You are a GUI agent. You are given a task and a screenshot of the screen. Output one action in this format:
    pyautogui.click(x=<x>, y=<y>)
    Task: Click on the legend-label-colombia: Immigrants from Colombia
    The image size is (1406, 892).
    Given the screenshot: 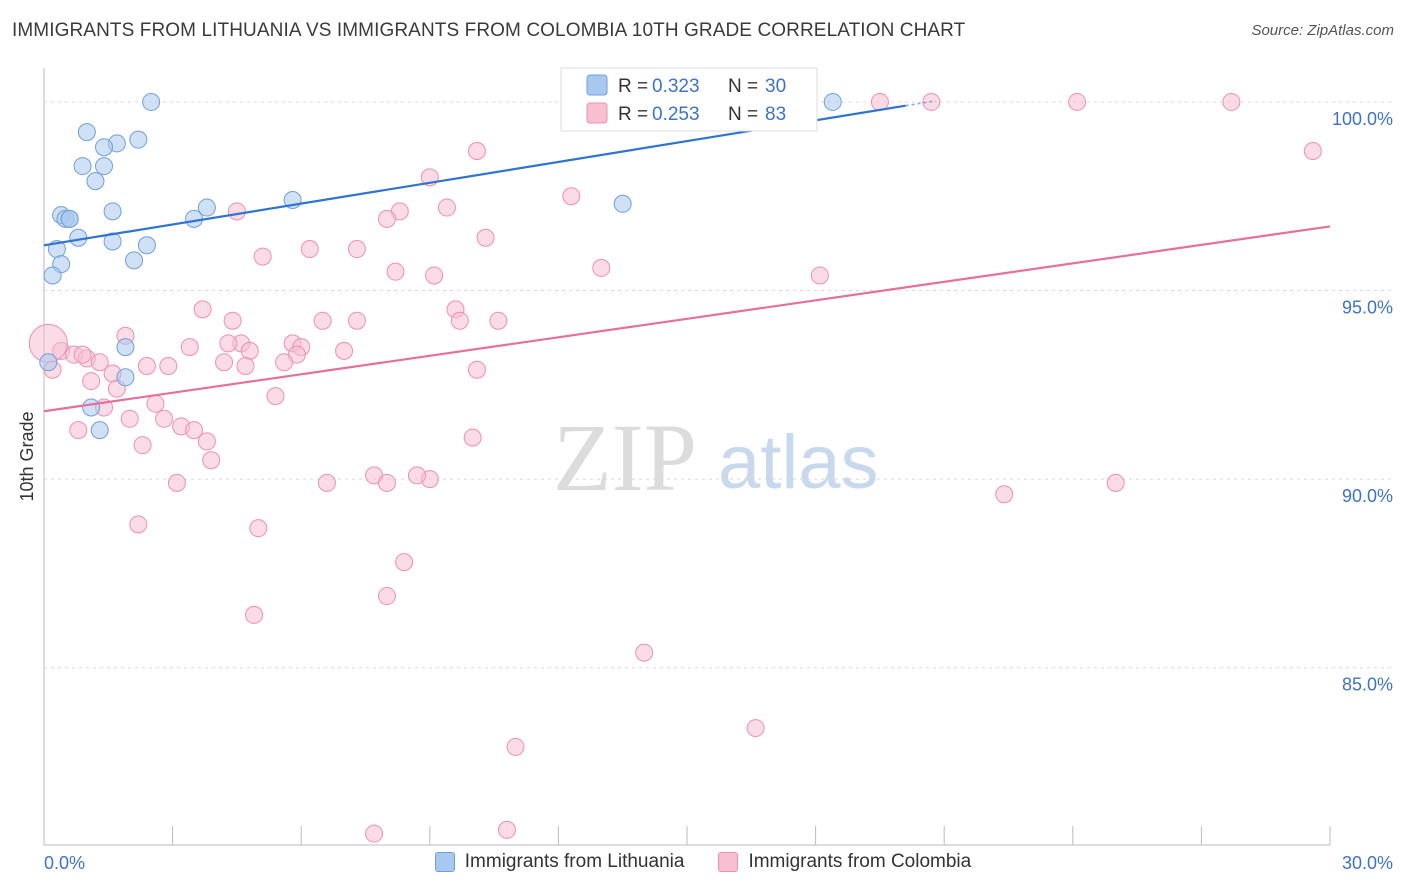 What is the action you would take?
    pyautogui.click(x=860, y=861)
    